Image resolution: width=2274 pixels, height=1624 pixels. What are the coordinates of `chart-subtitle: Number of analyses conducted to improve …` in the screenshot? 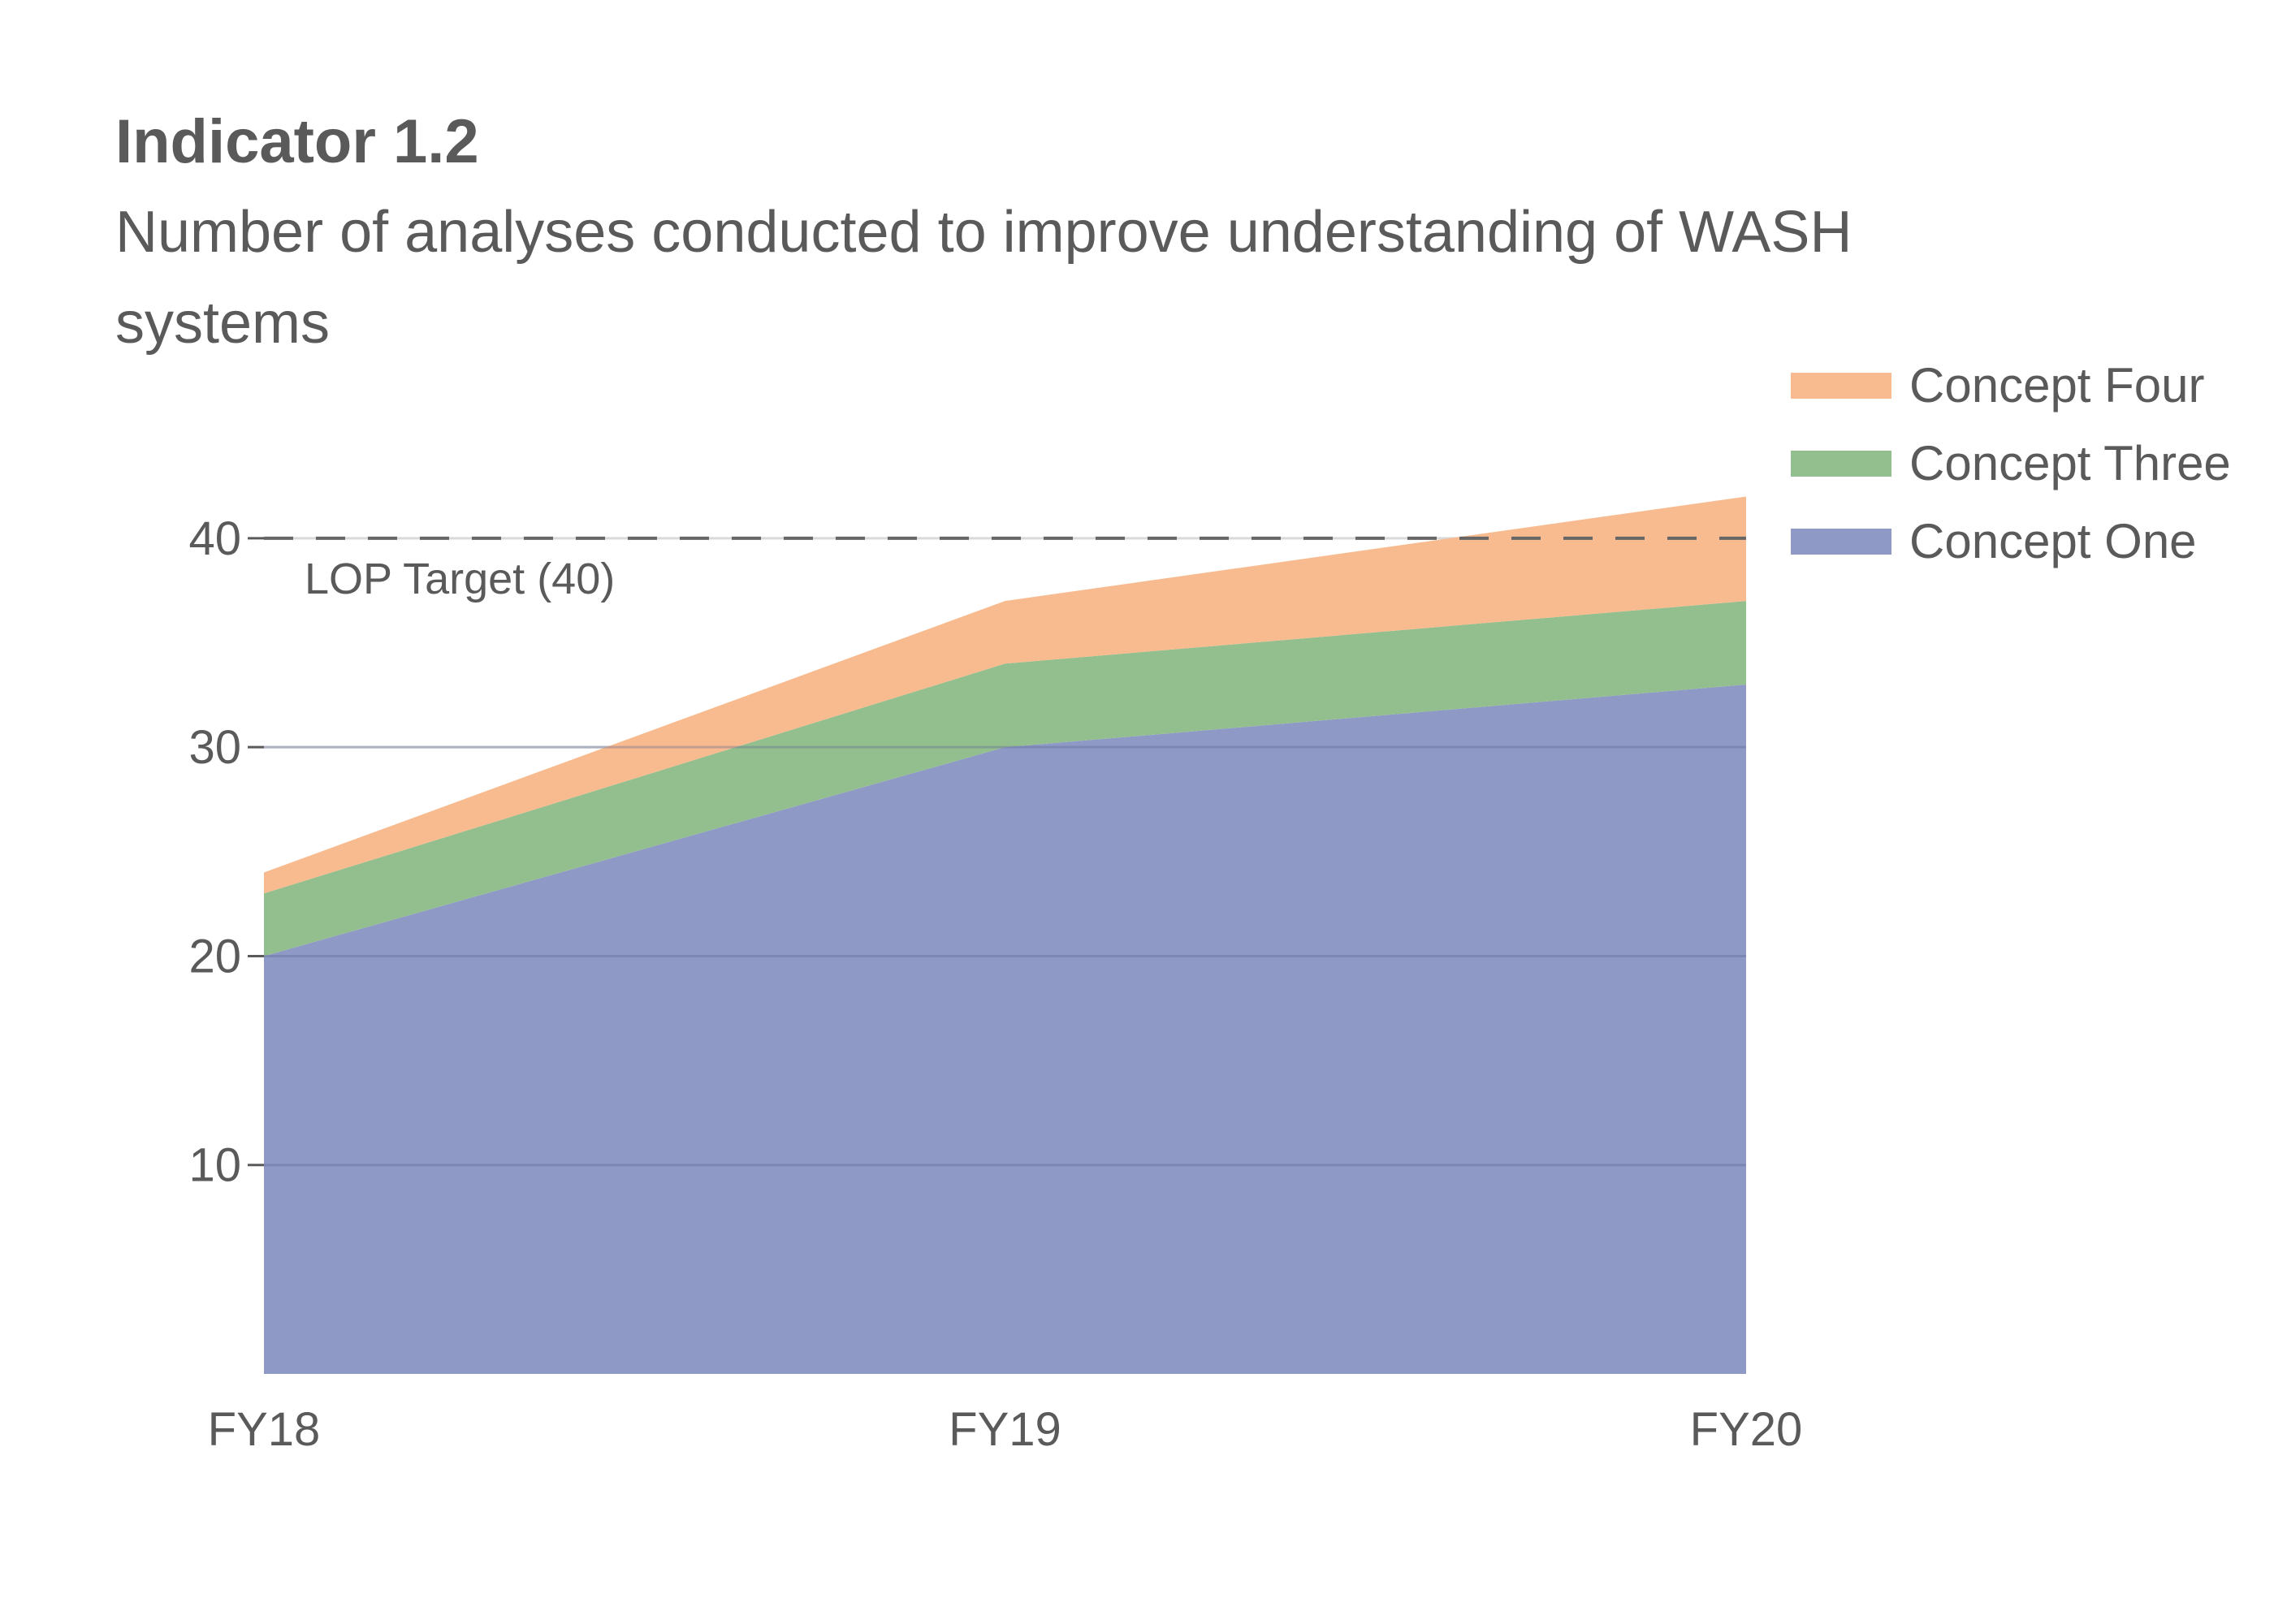 It's located at (984, 278).